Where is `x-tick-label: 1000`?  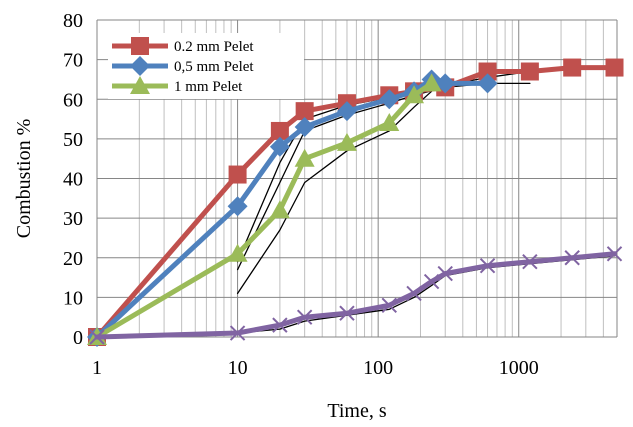
x-tick-label: 1000 is located at coordinates (519, 368).